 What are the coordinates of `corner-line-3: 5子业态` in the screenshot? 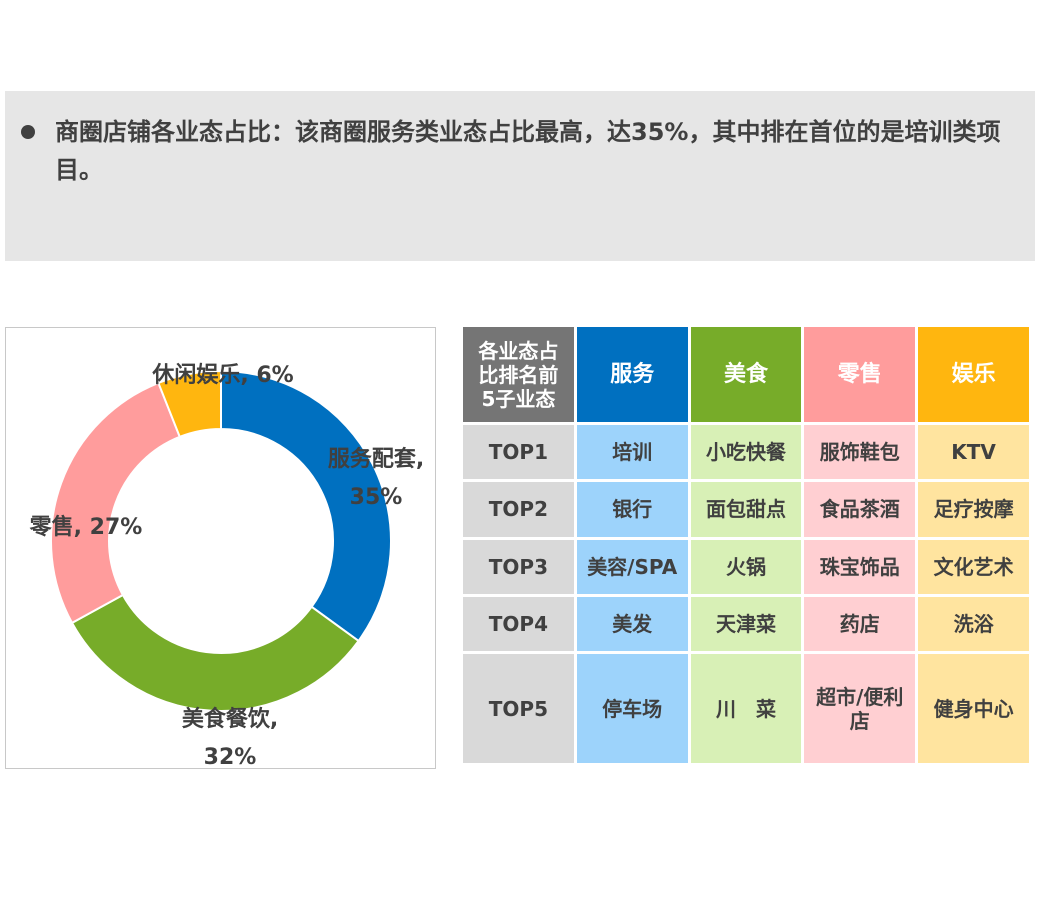 It's located at (518, 398).